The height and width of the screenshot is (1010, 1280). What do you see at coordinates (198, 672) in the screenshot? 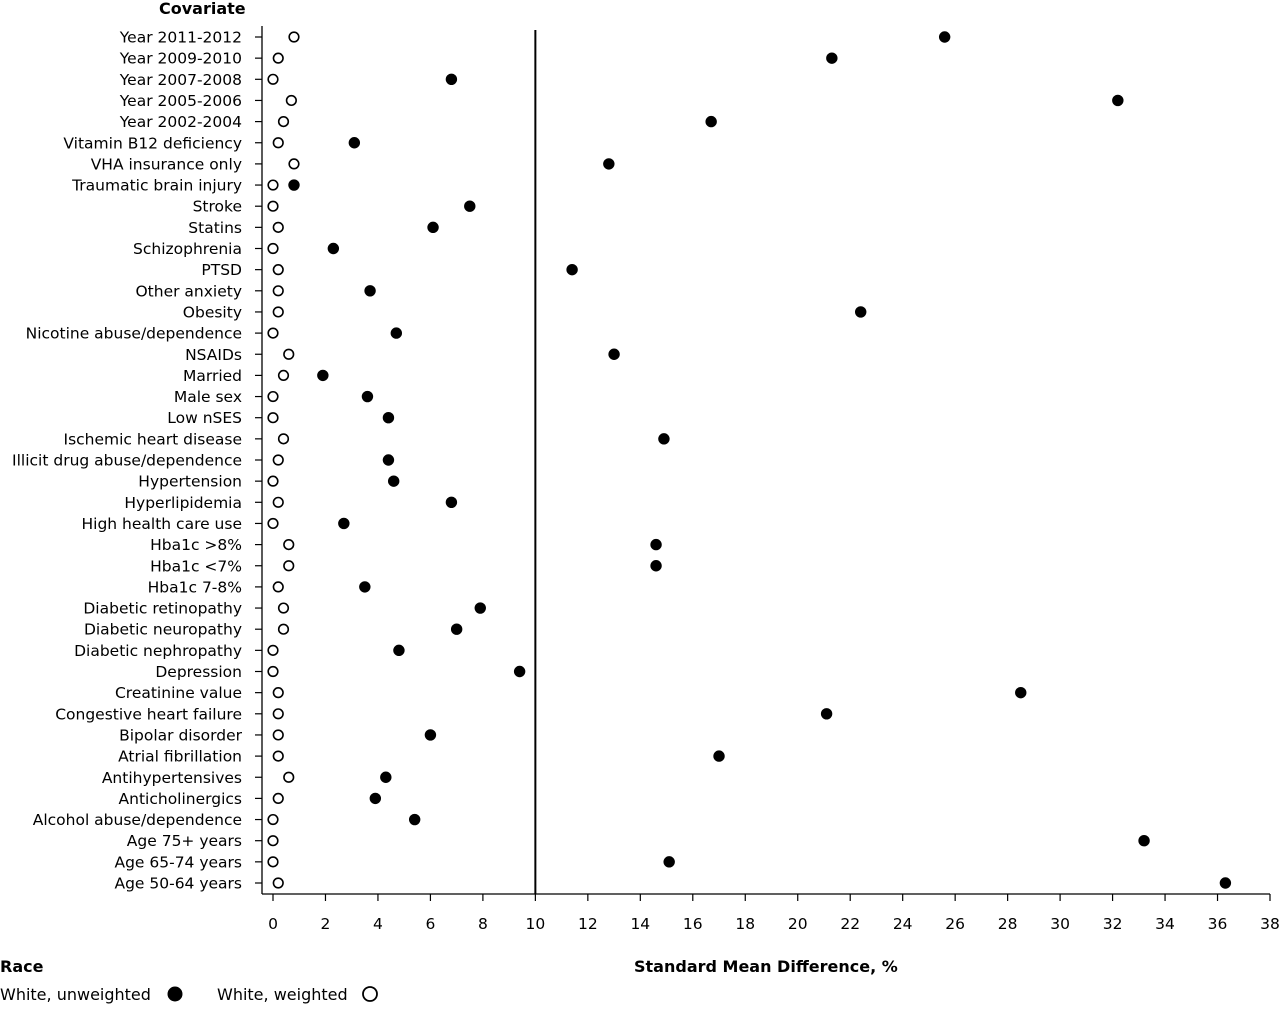
I see `y-tick-label: Depression` at bounding box center [198, 672].